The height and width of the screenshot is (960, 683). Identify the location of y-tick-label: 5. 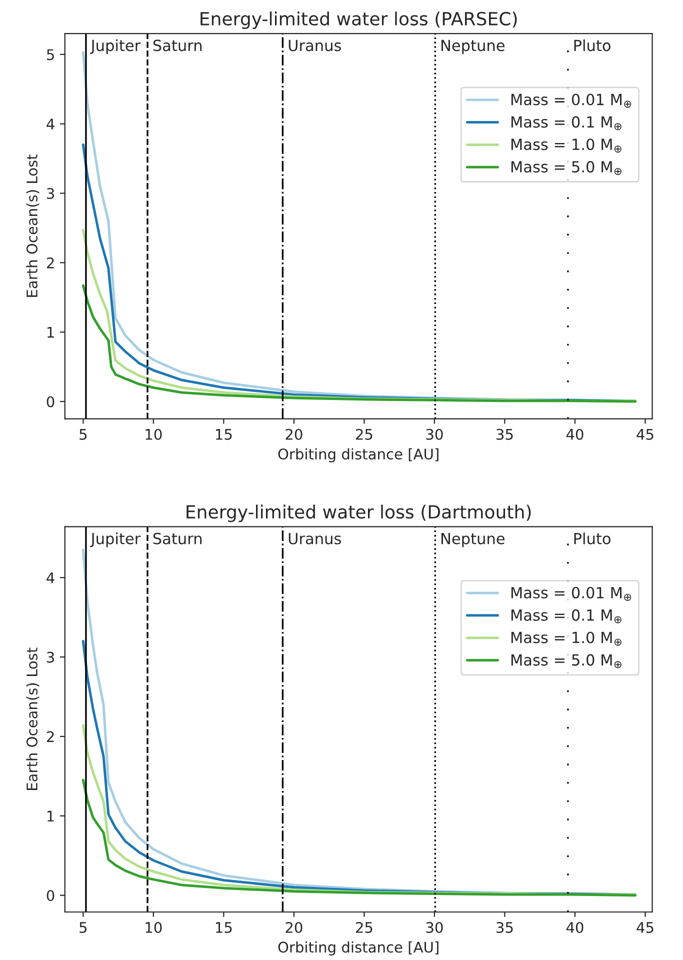
(50, 54).